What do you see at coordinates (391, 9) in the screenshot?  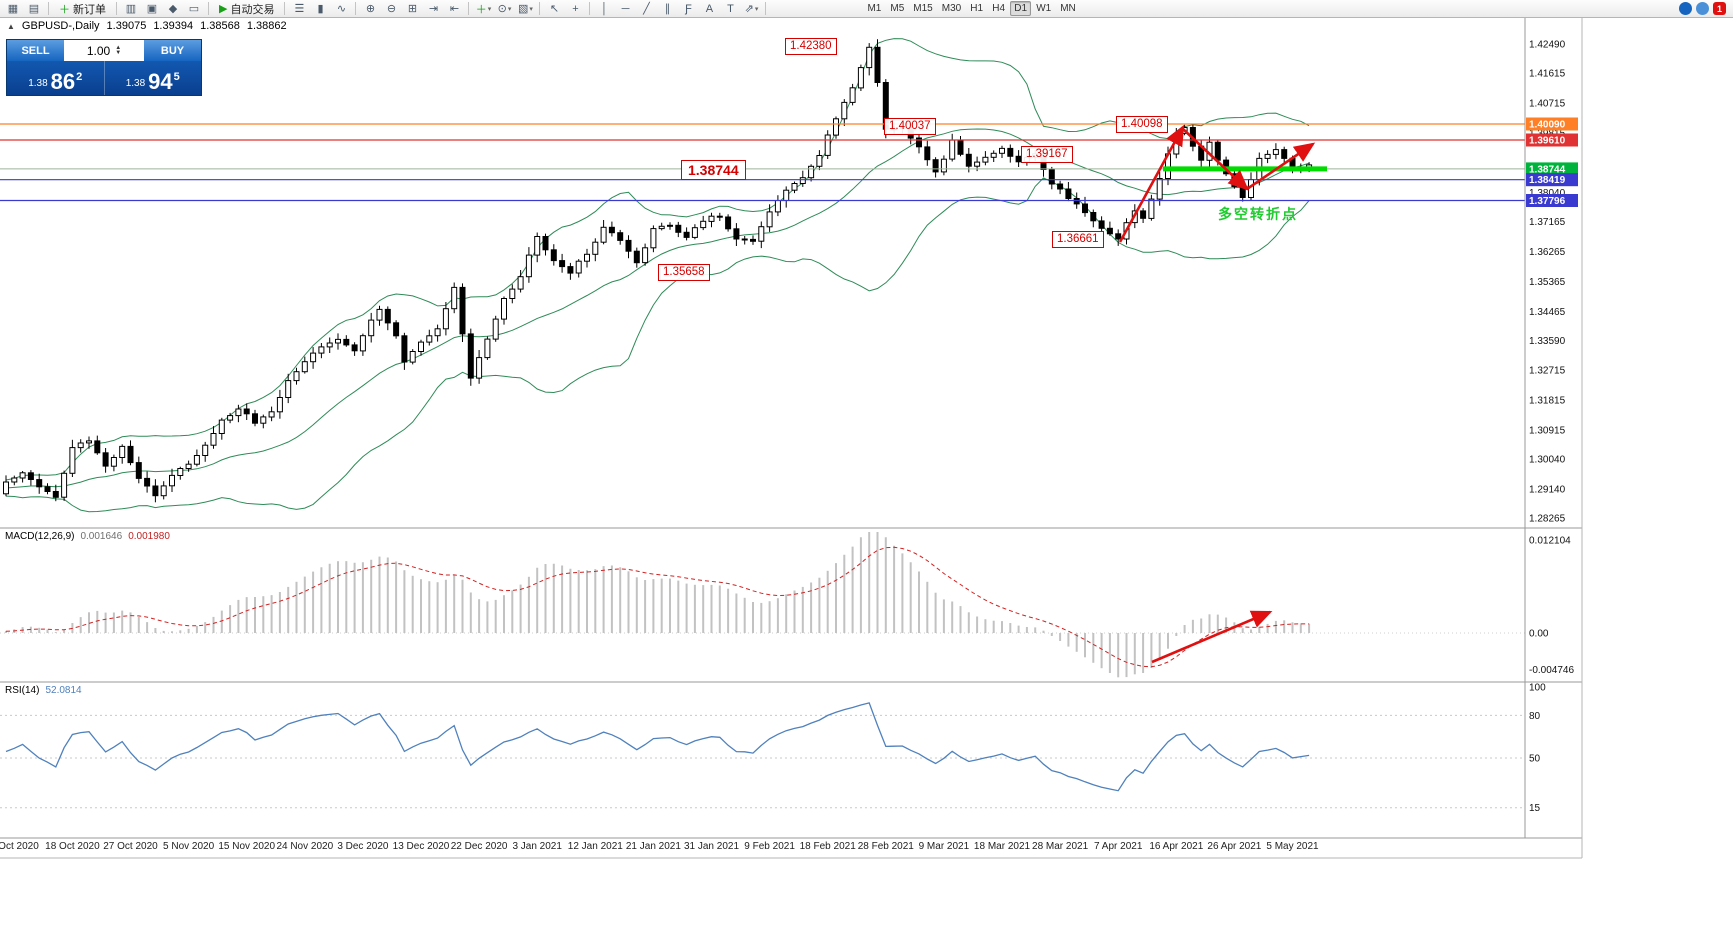 I see `zoom-out-icon: ⊖` at bounding box center [391, 9].